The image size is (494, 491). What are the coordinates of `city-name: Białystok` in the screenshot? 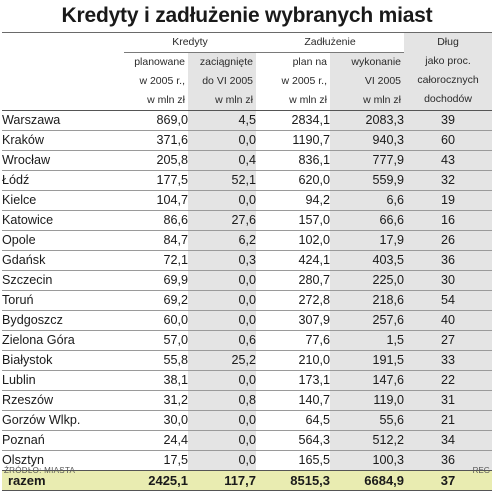 It's located at (63, 360).